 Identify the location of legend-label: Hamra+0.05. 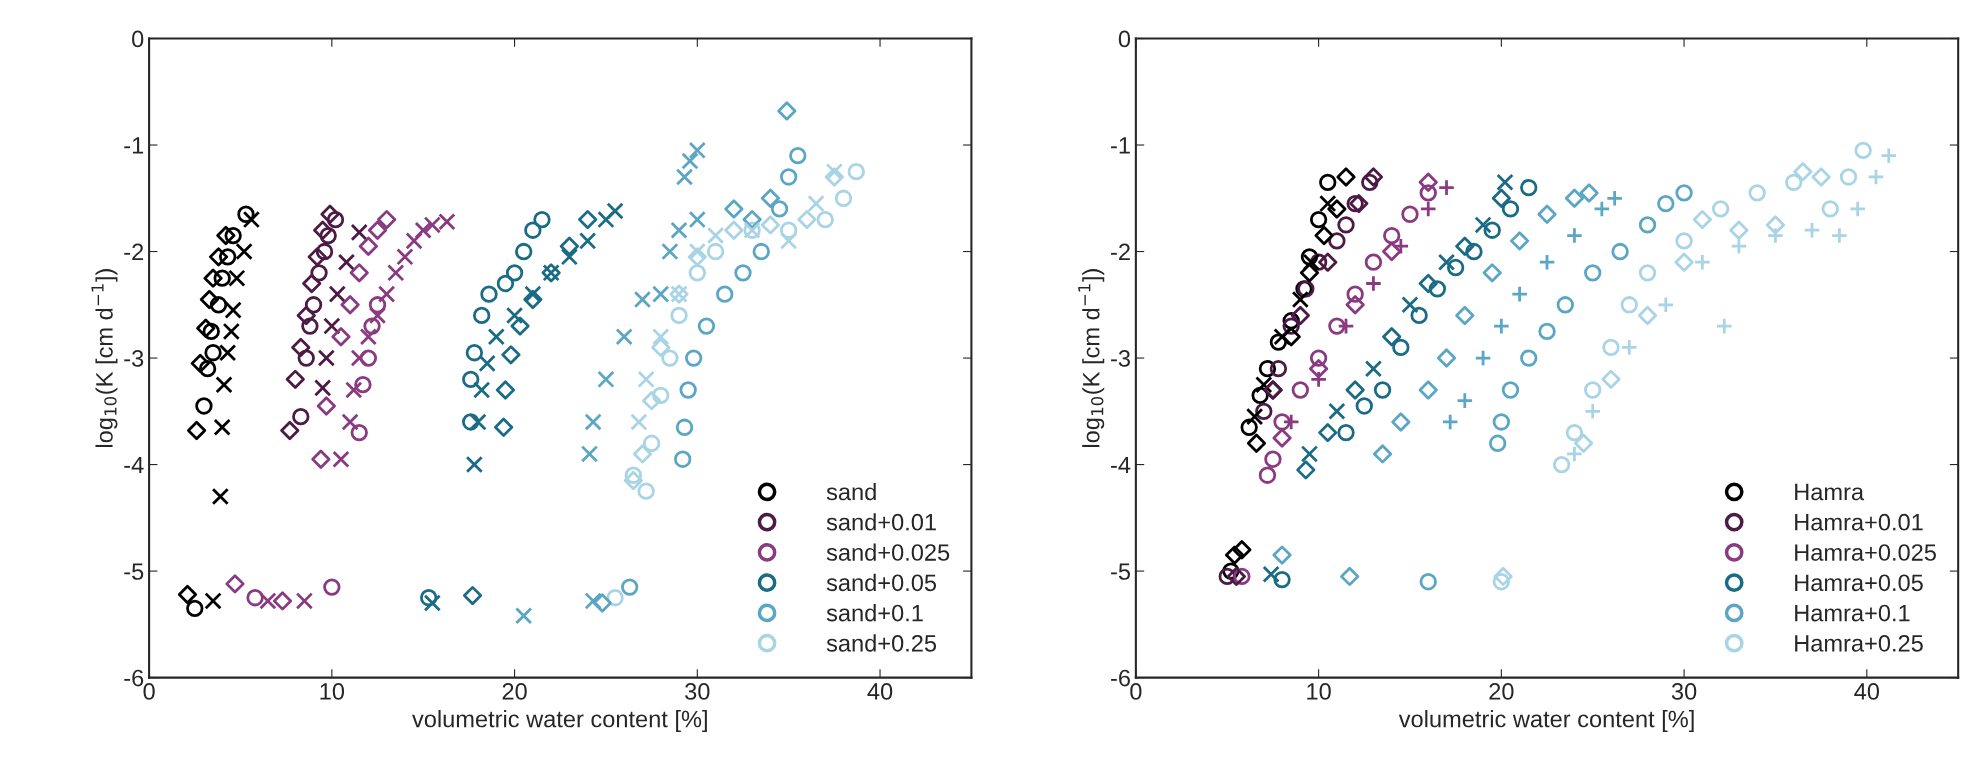
(1859, 583).